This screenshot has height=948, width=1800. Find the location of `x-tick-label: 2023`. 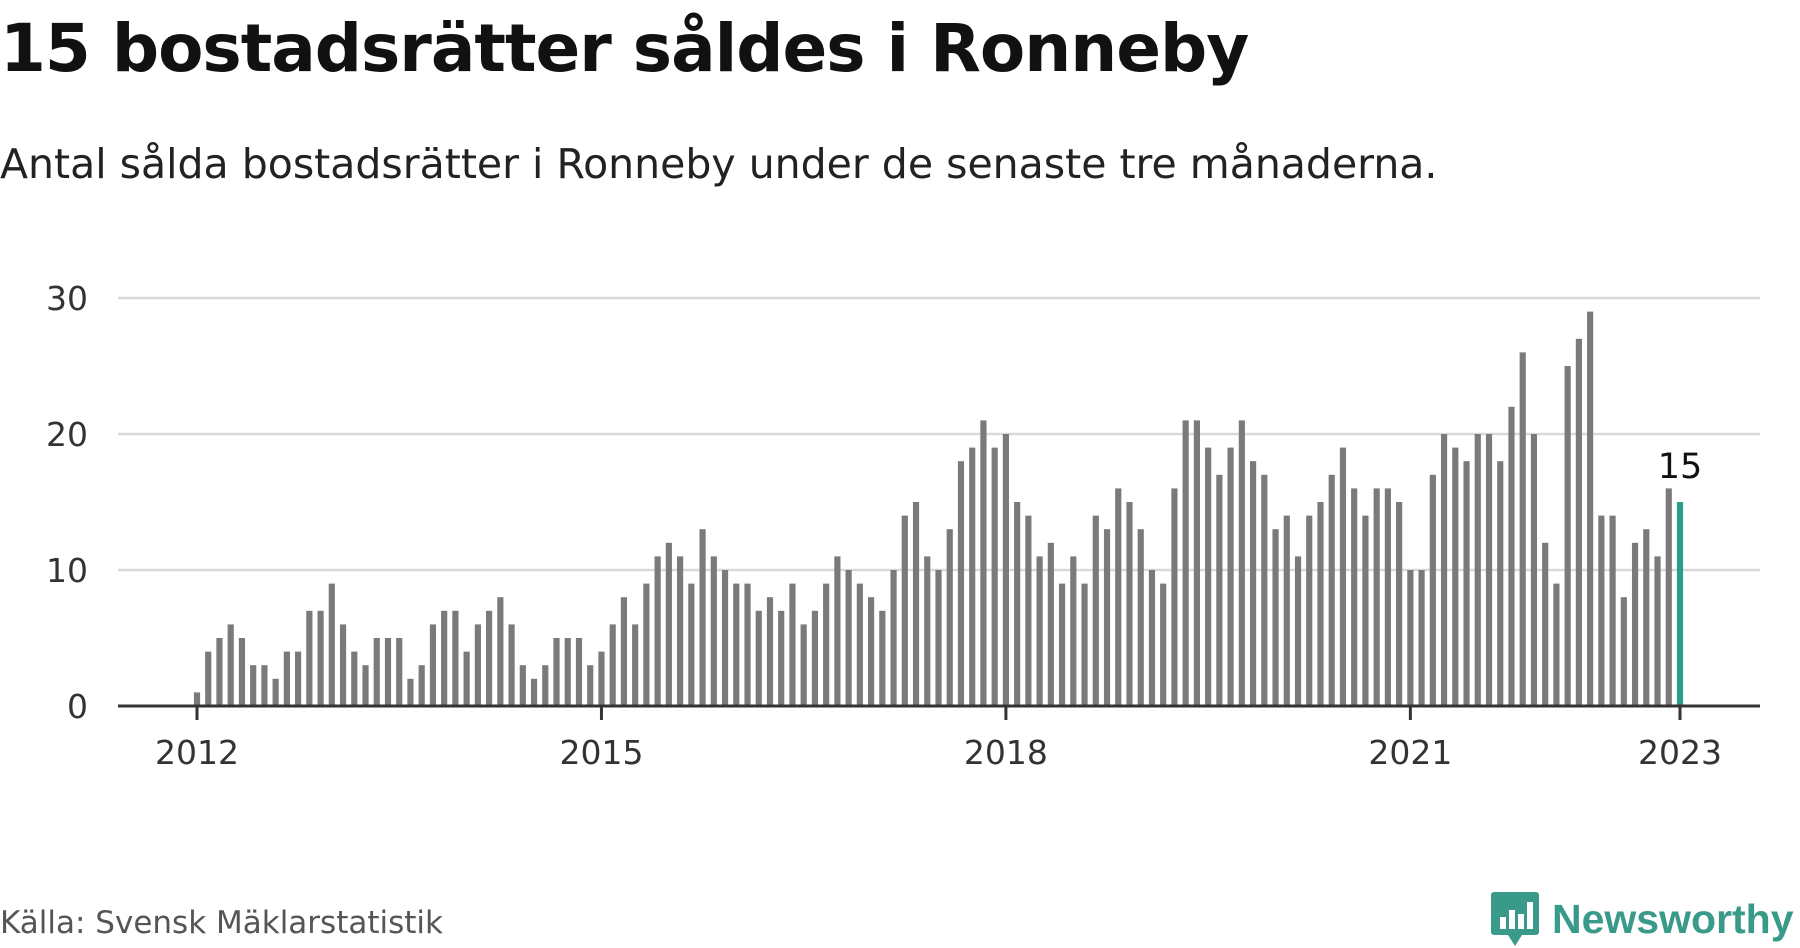

x-tick-label: 2023 is located at coordinates (1680, 752).